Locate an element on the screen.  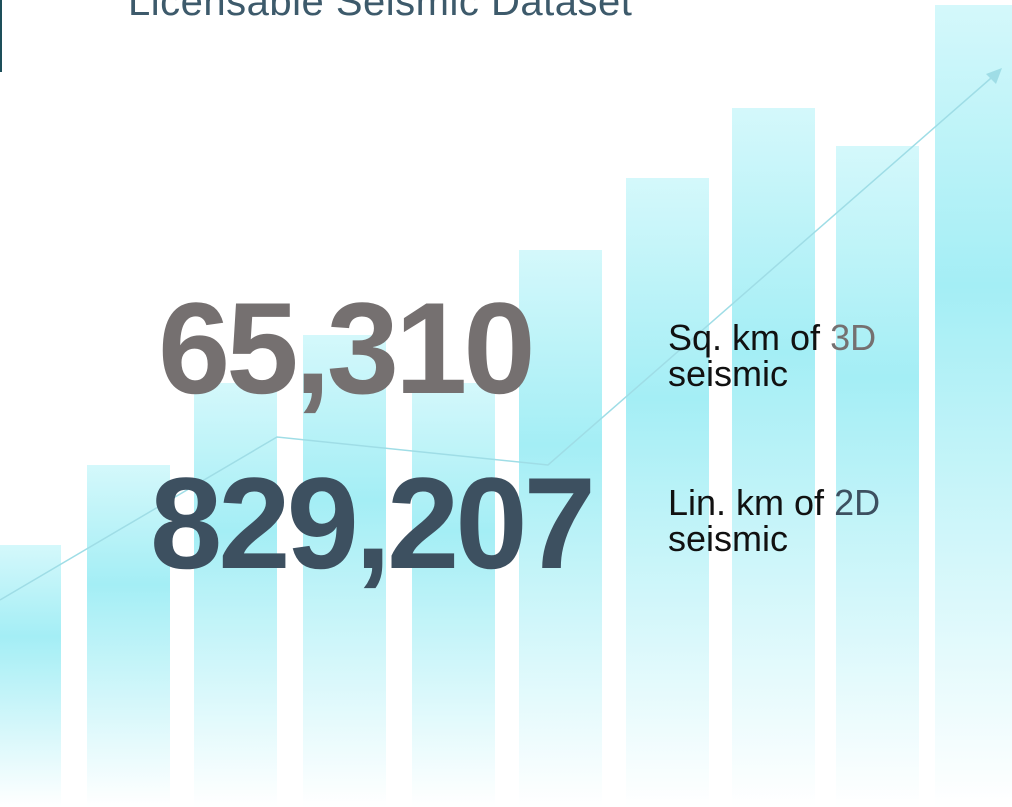
stat-value: 829,207 is located at coordinates (373, 523).